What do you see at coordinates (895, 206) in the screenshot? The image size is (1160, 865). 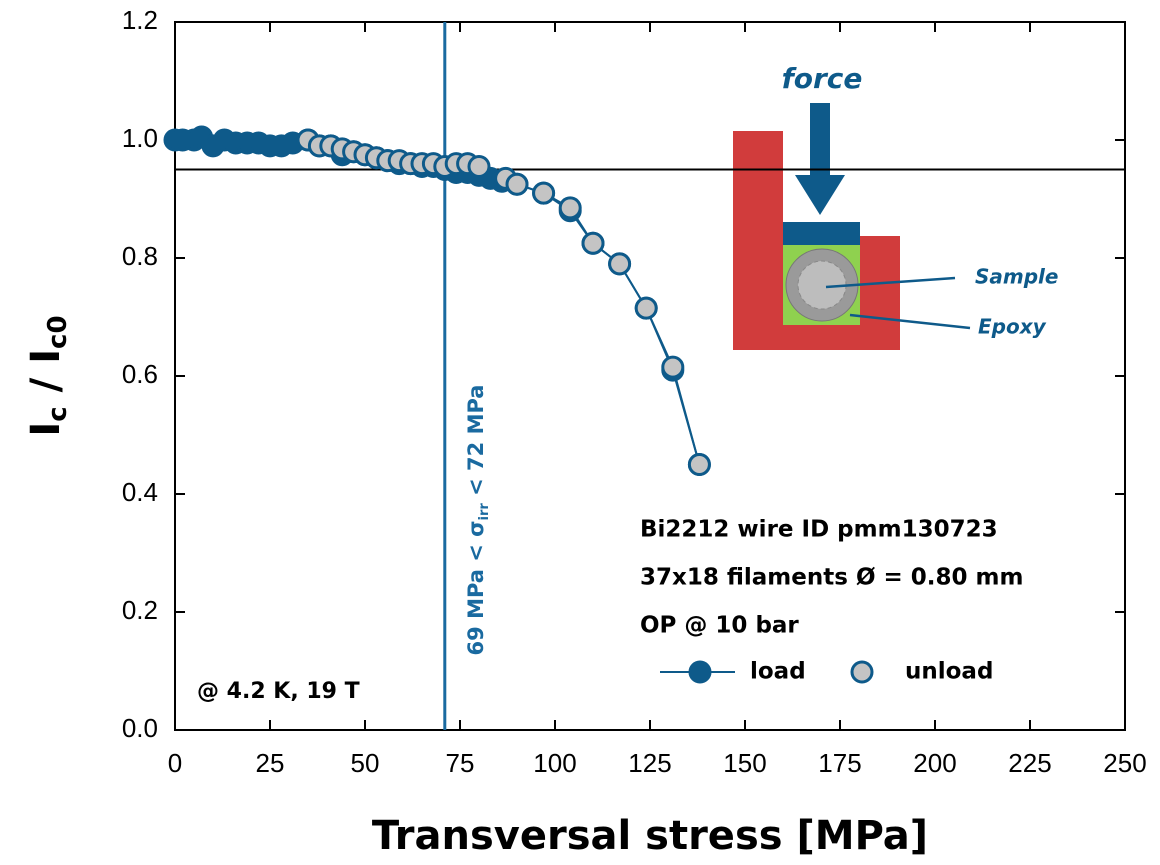 I see `inset-diagram: force Sample Epoxy` at bounding box center [895, 206].